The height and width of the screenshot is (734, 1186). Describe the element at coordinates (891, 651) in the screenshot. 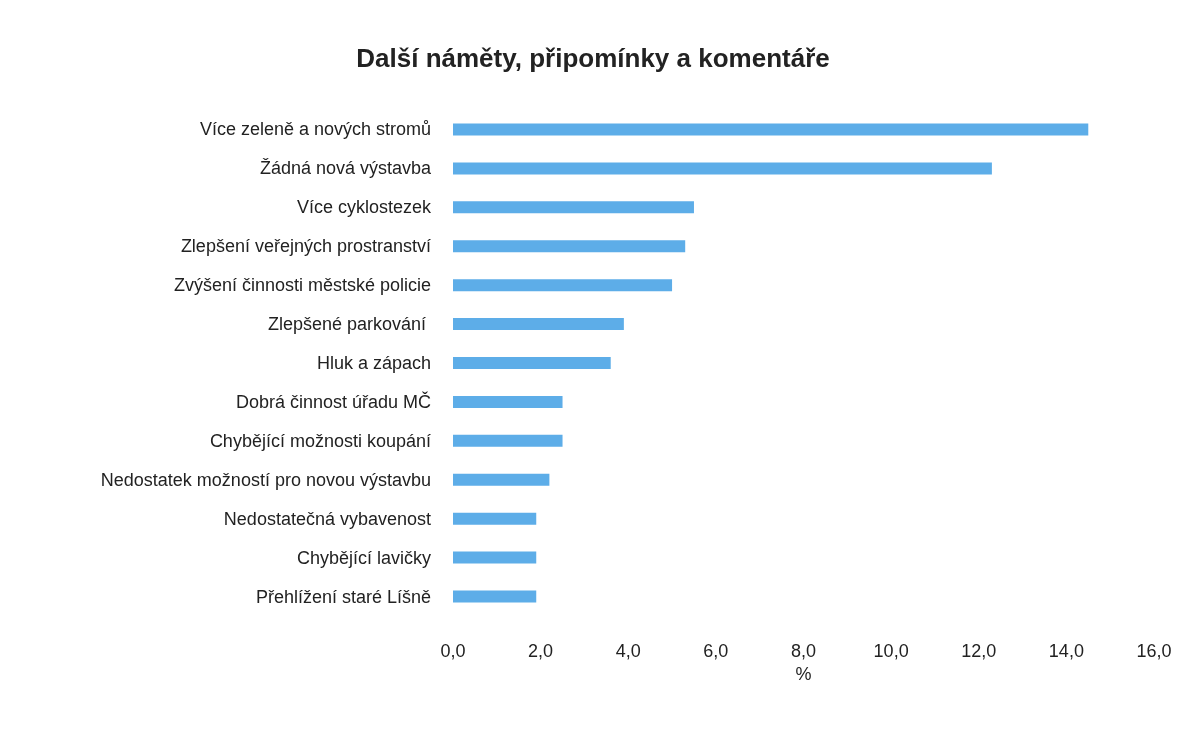

I see `x-tick-label: 10,0` at that location.